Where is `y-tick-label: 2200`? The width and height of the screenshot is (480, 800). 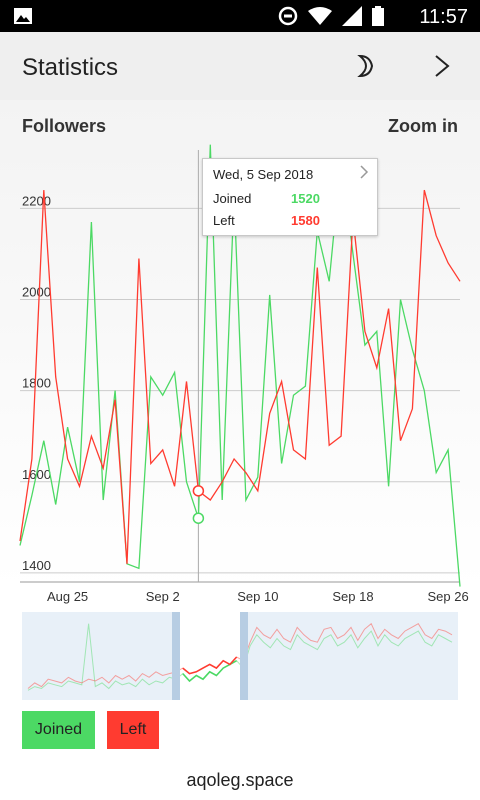 y-tick-label: 2200 is located at coordinates (36, 200).